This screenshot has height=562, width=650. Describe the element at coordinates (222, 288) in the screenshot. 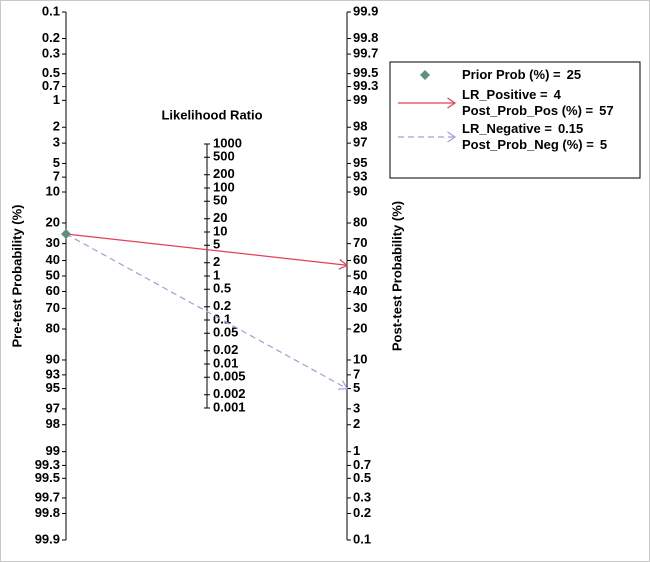

I see `lr-tick-label: 0.5` at that location.